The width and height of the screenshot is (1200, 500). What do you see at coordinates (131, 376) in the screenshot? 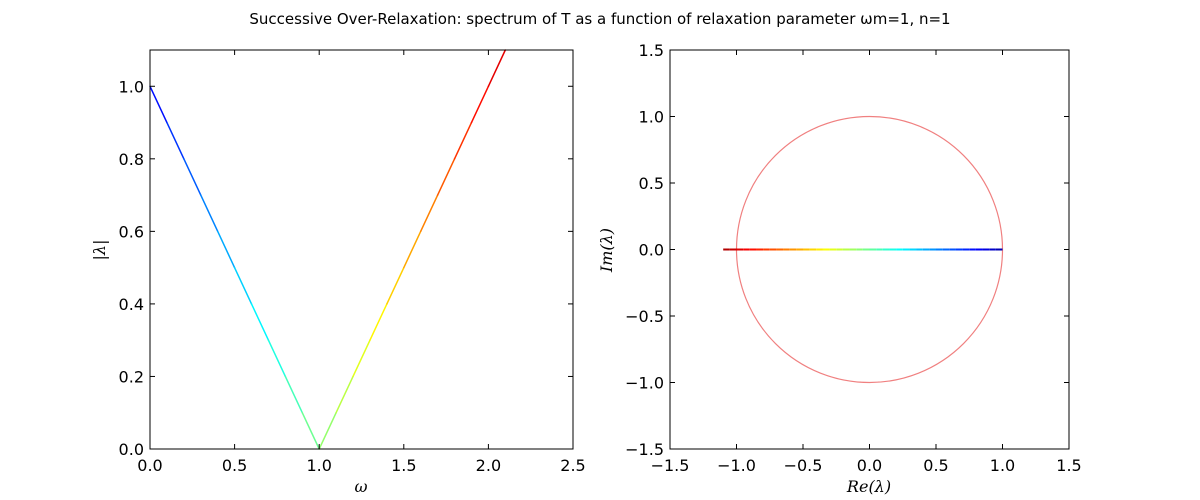
I see `y-tick-label: 0.2` at bounding box center [131, 376].